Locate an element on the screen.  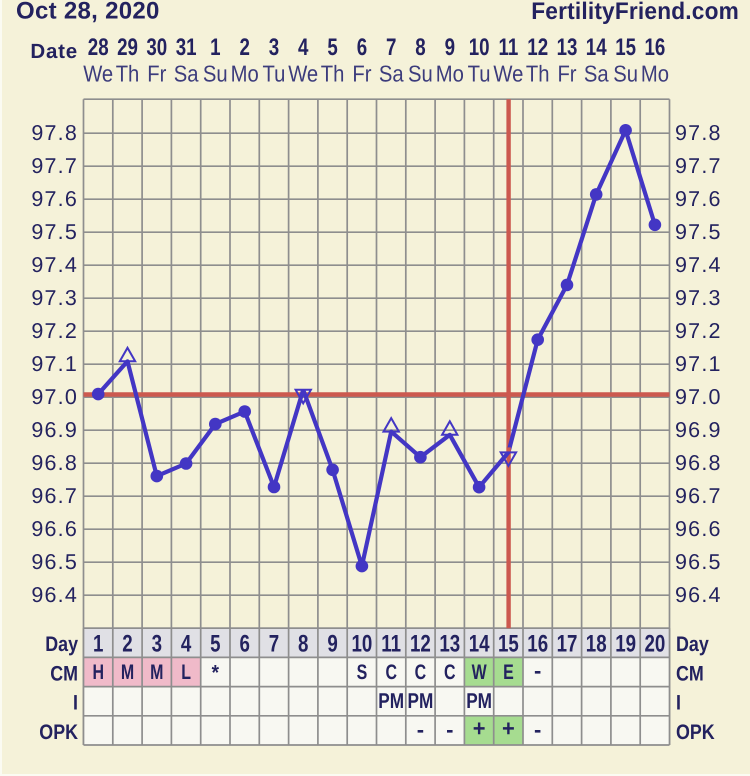
svg-text: 18 is located at coordinates (596, 644).